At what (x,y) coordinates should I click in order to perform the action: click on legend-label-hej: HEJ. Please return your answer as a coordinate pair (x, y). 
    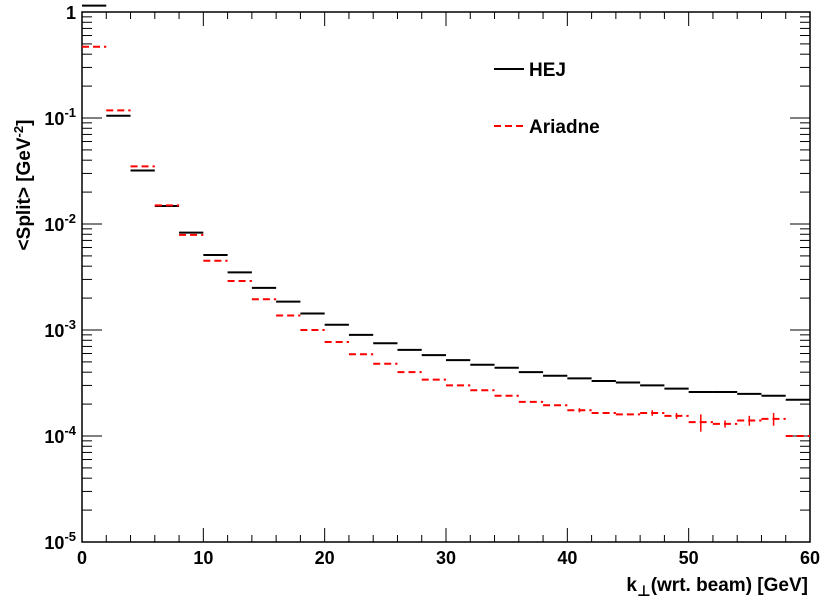
    Looking at the image, I should click on (547, 70).